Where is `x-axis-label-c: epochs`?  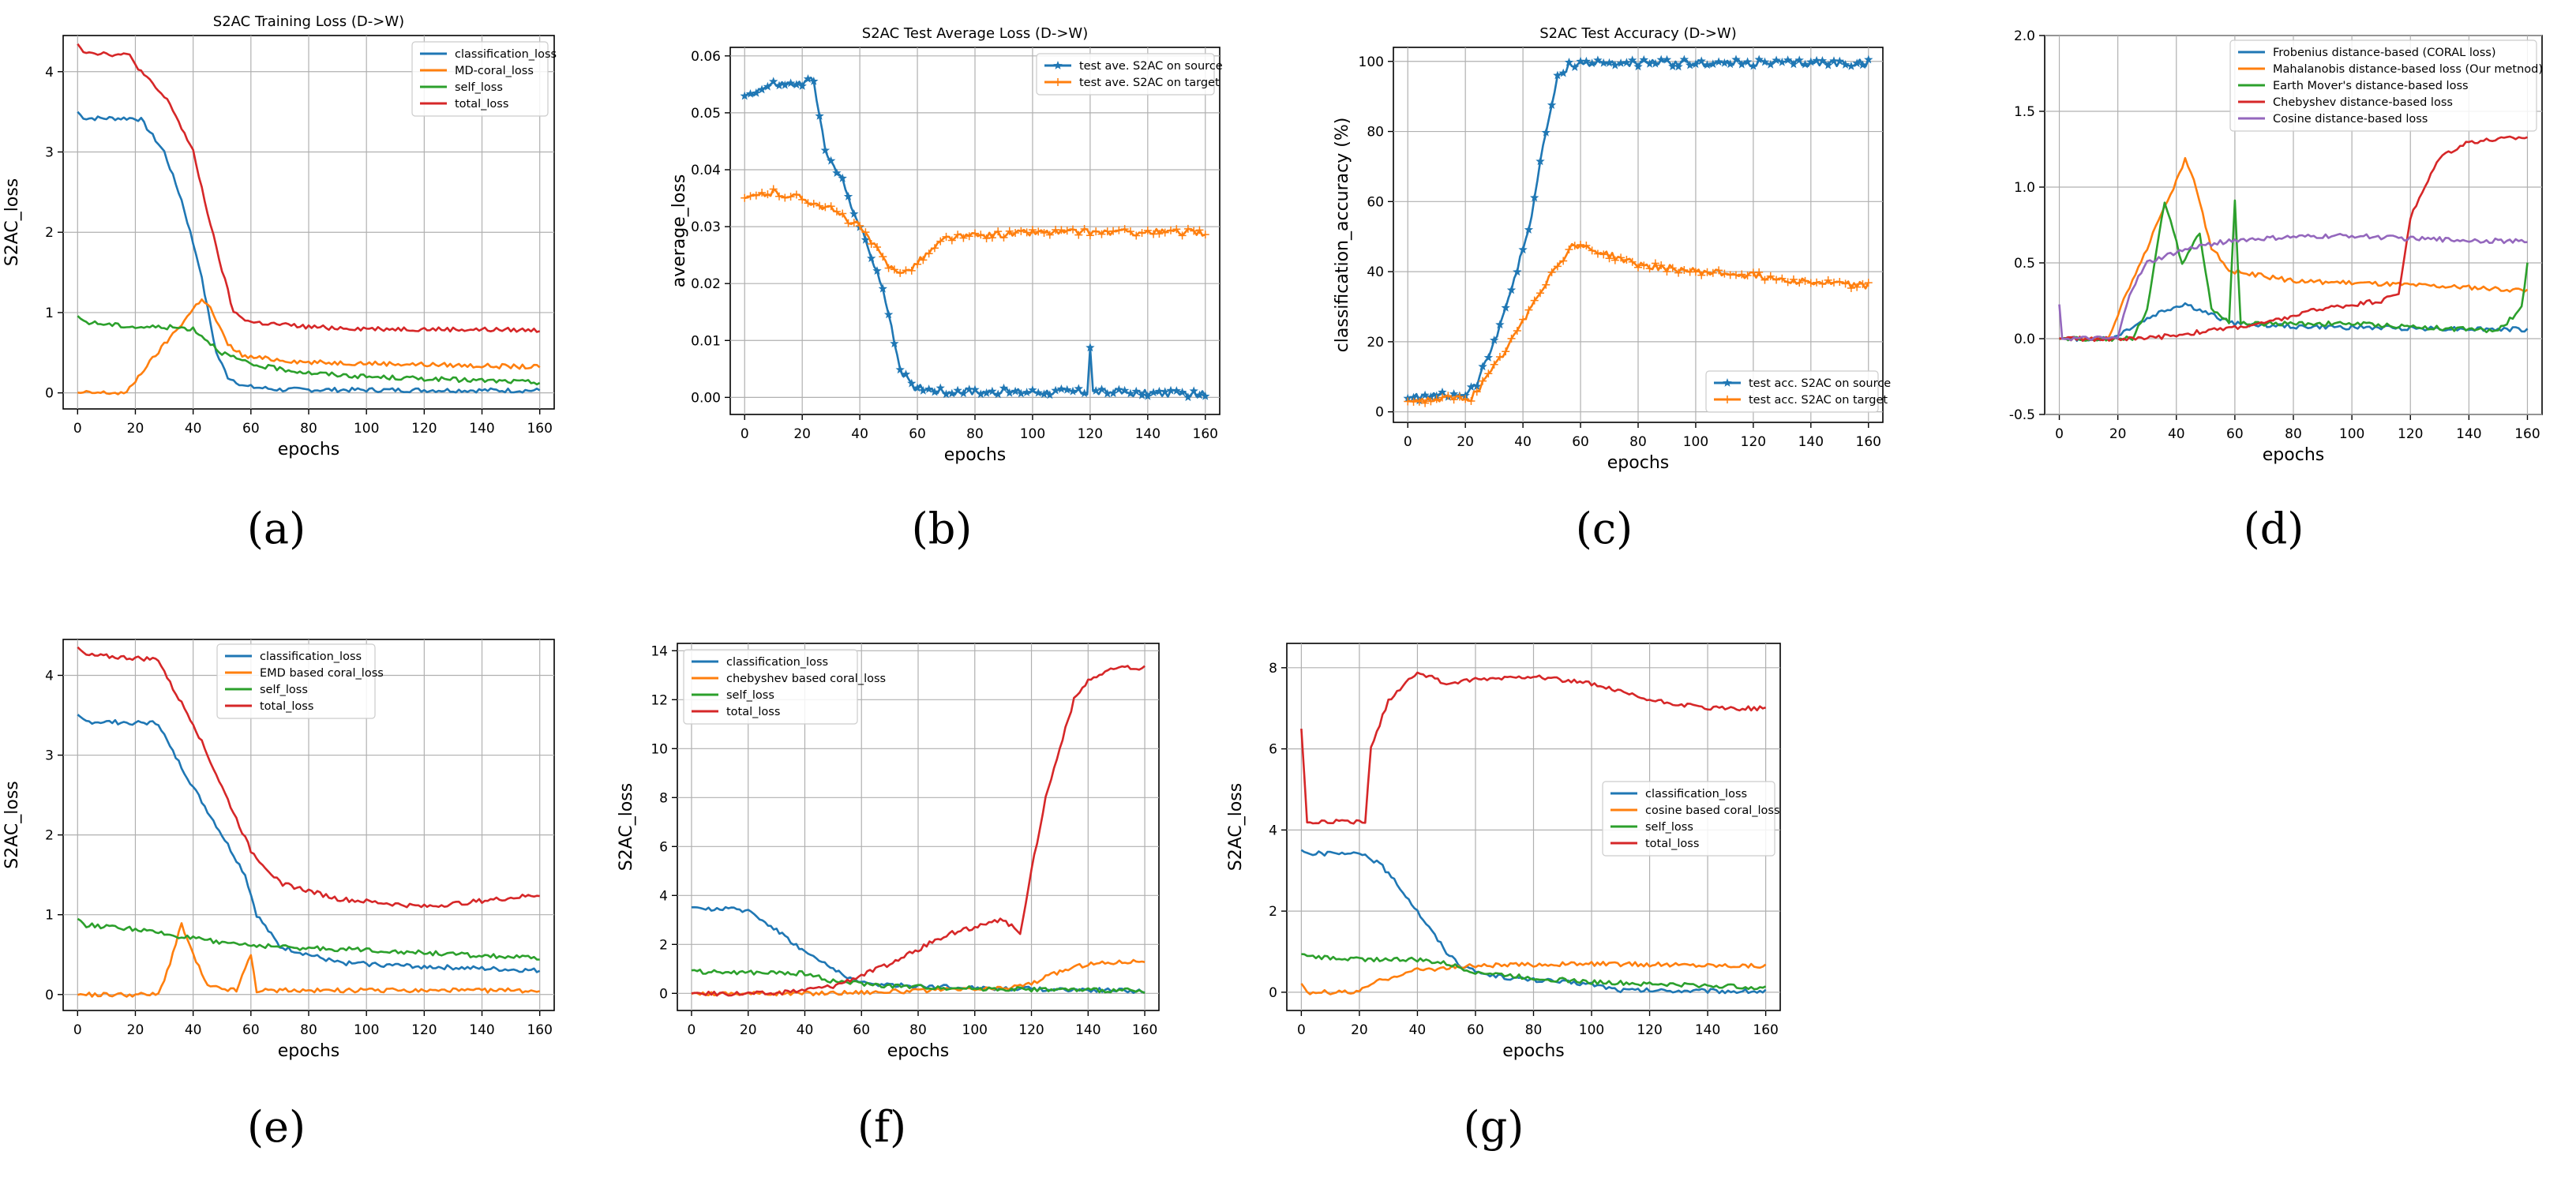
x-axis-label-c: epochs is located at coordinates (1638, 463).